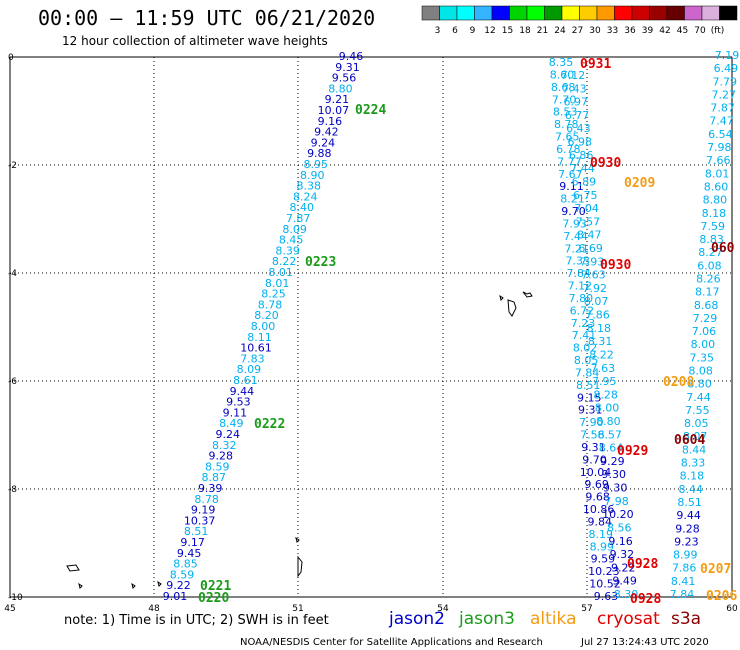 This screenshot has width=740, height=650. Describe the element at coordinates (612, 31) in the screenshot. I see `colorbar-label: 33` at that location.